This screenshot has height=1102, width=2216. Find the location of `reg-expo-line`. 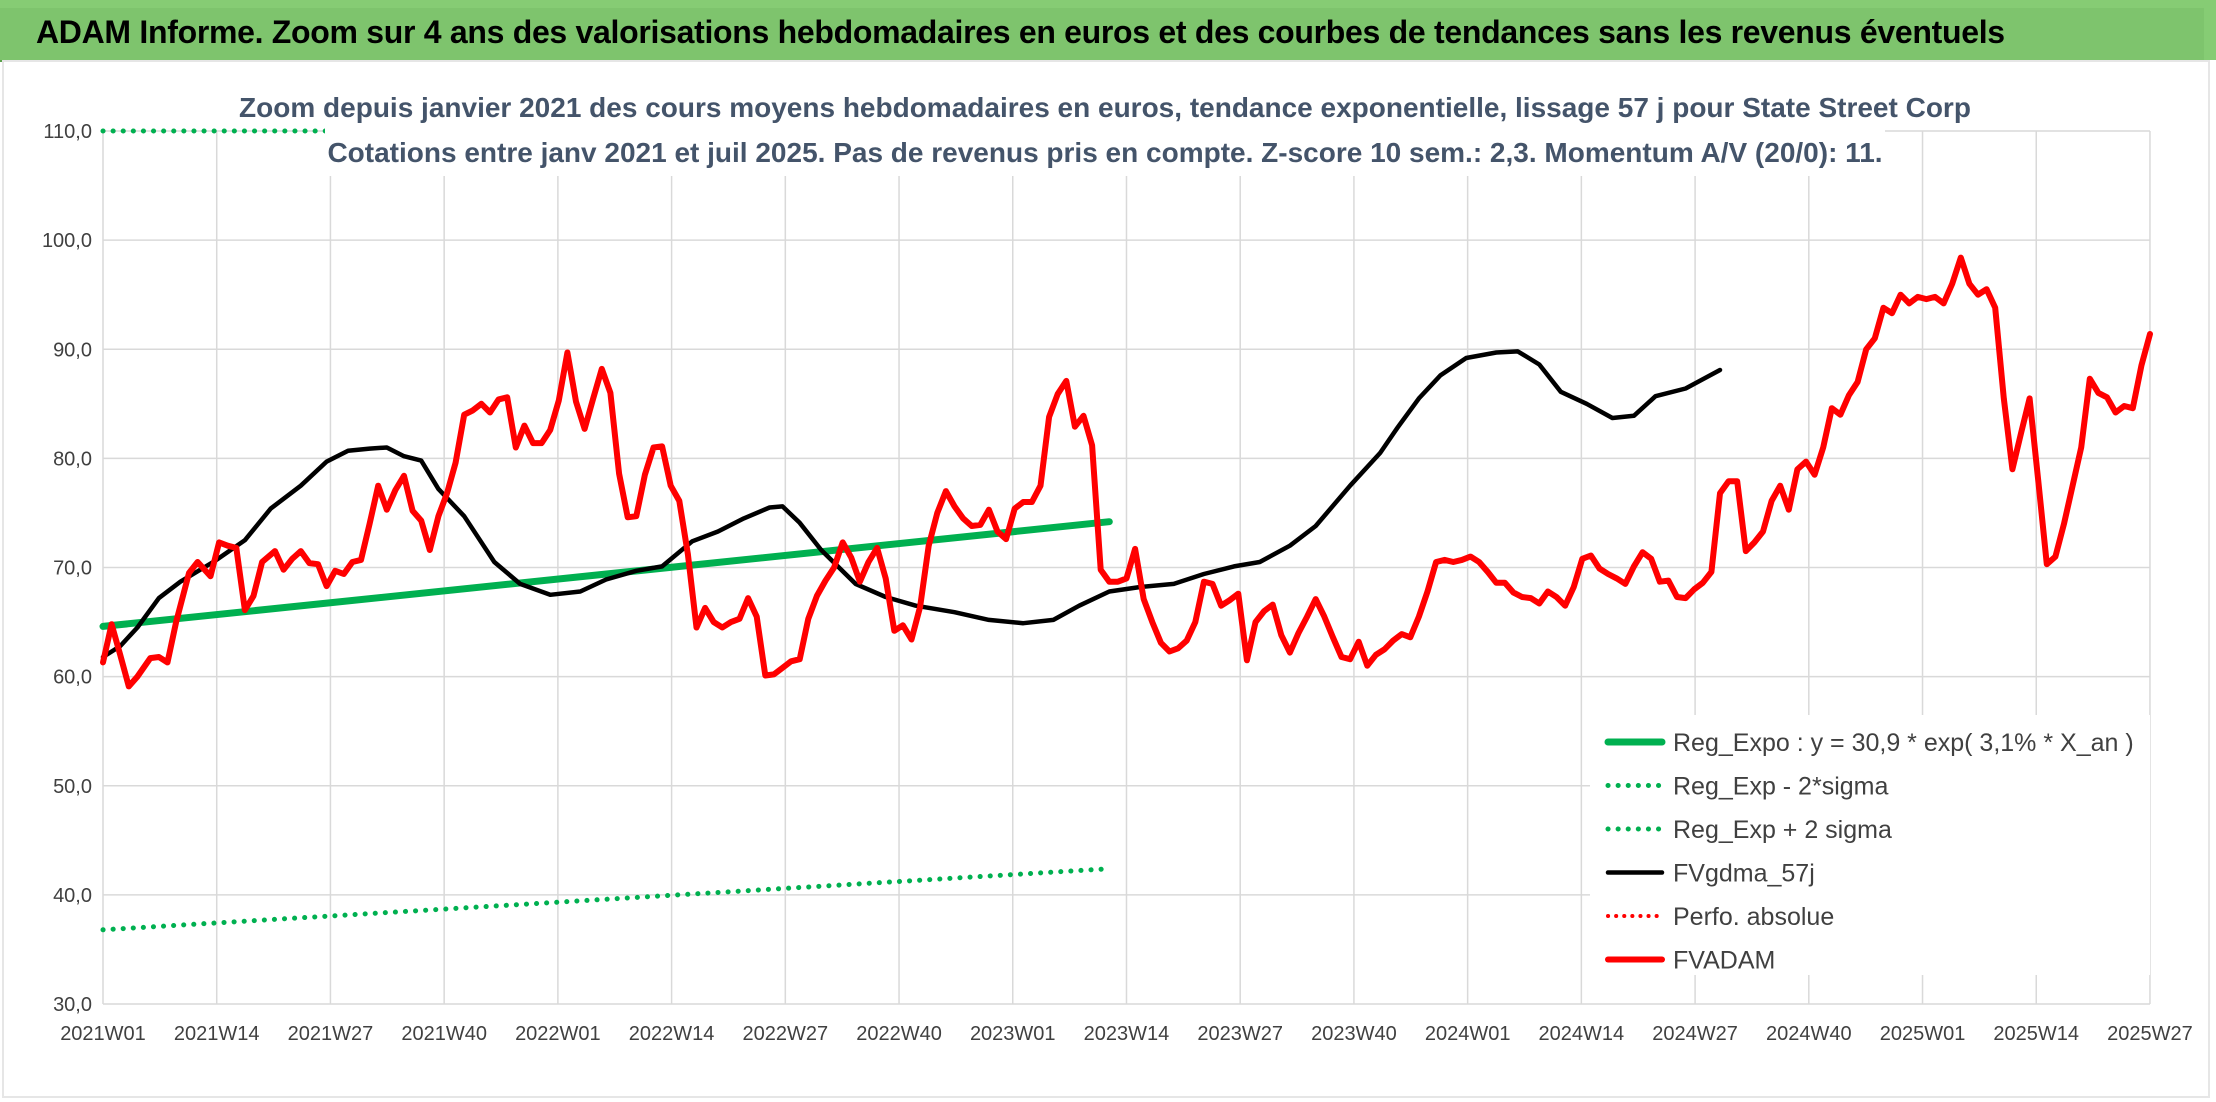

reg-expo-line is located at coordinates (606, 574).